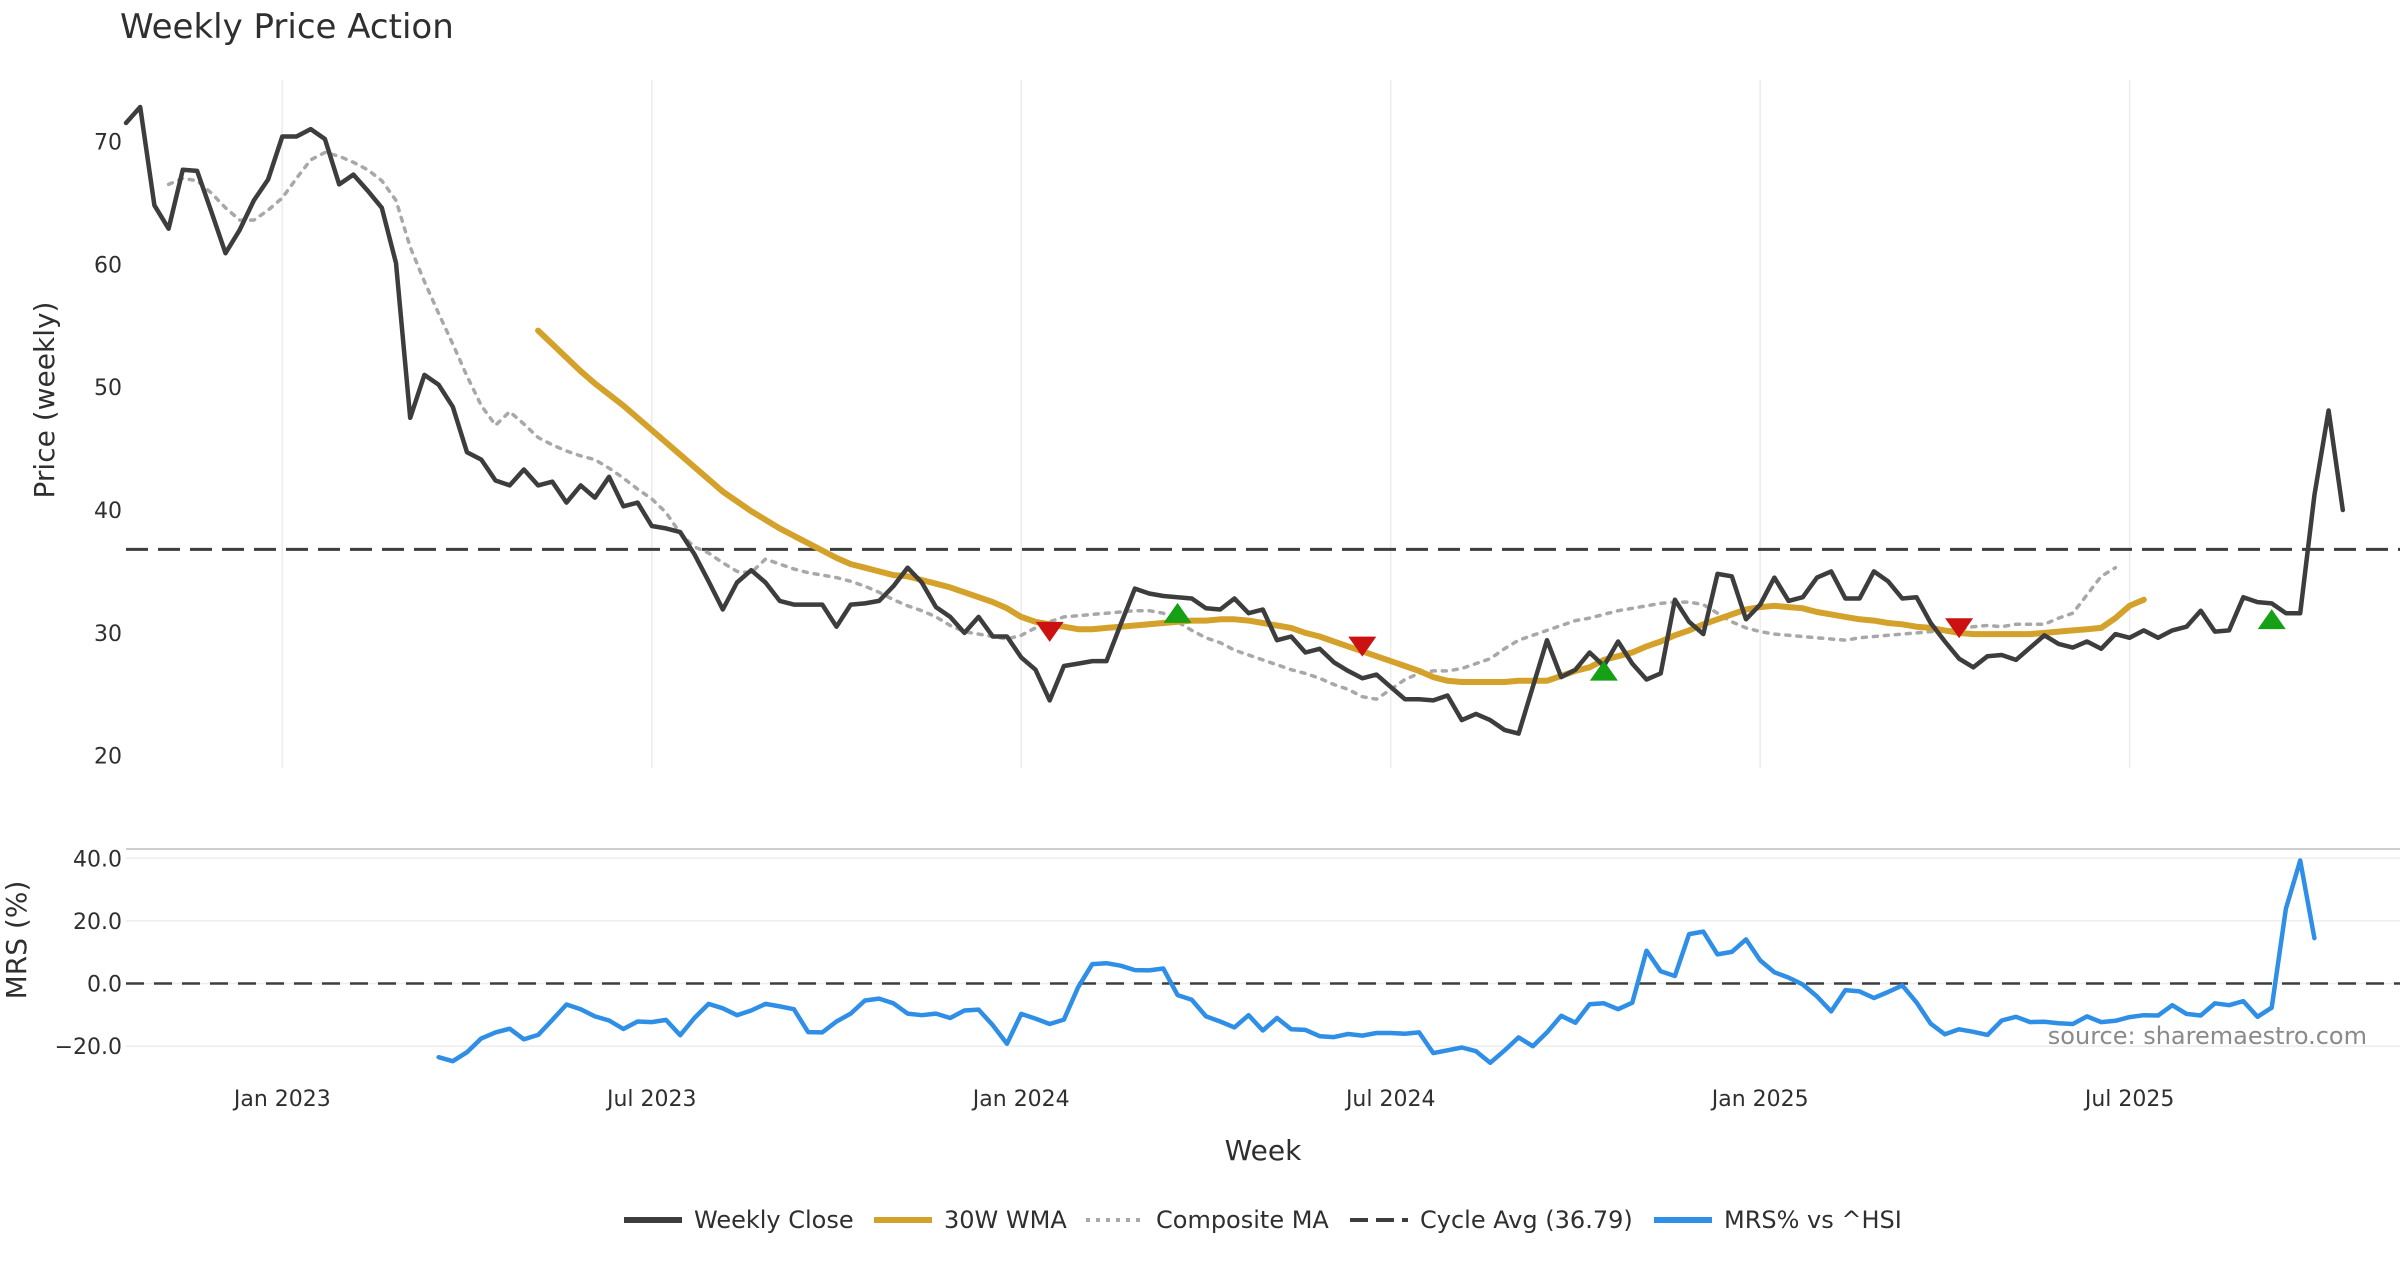 This screenshot has width=2400, height=1264. Describe the element at coordinates (97, 859) in the screenshot. I see `mrs-y-tick-label: 40.0` at that location.